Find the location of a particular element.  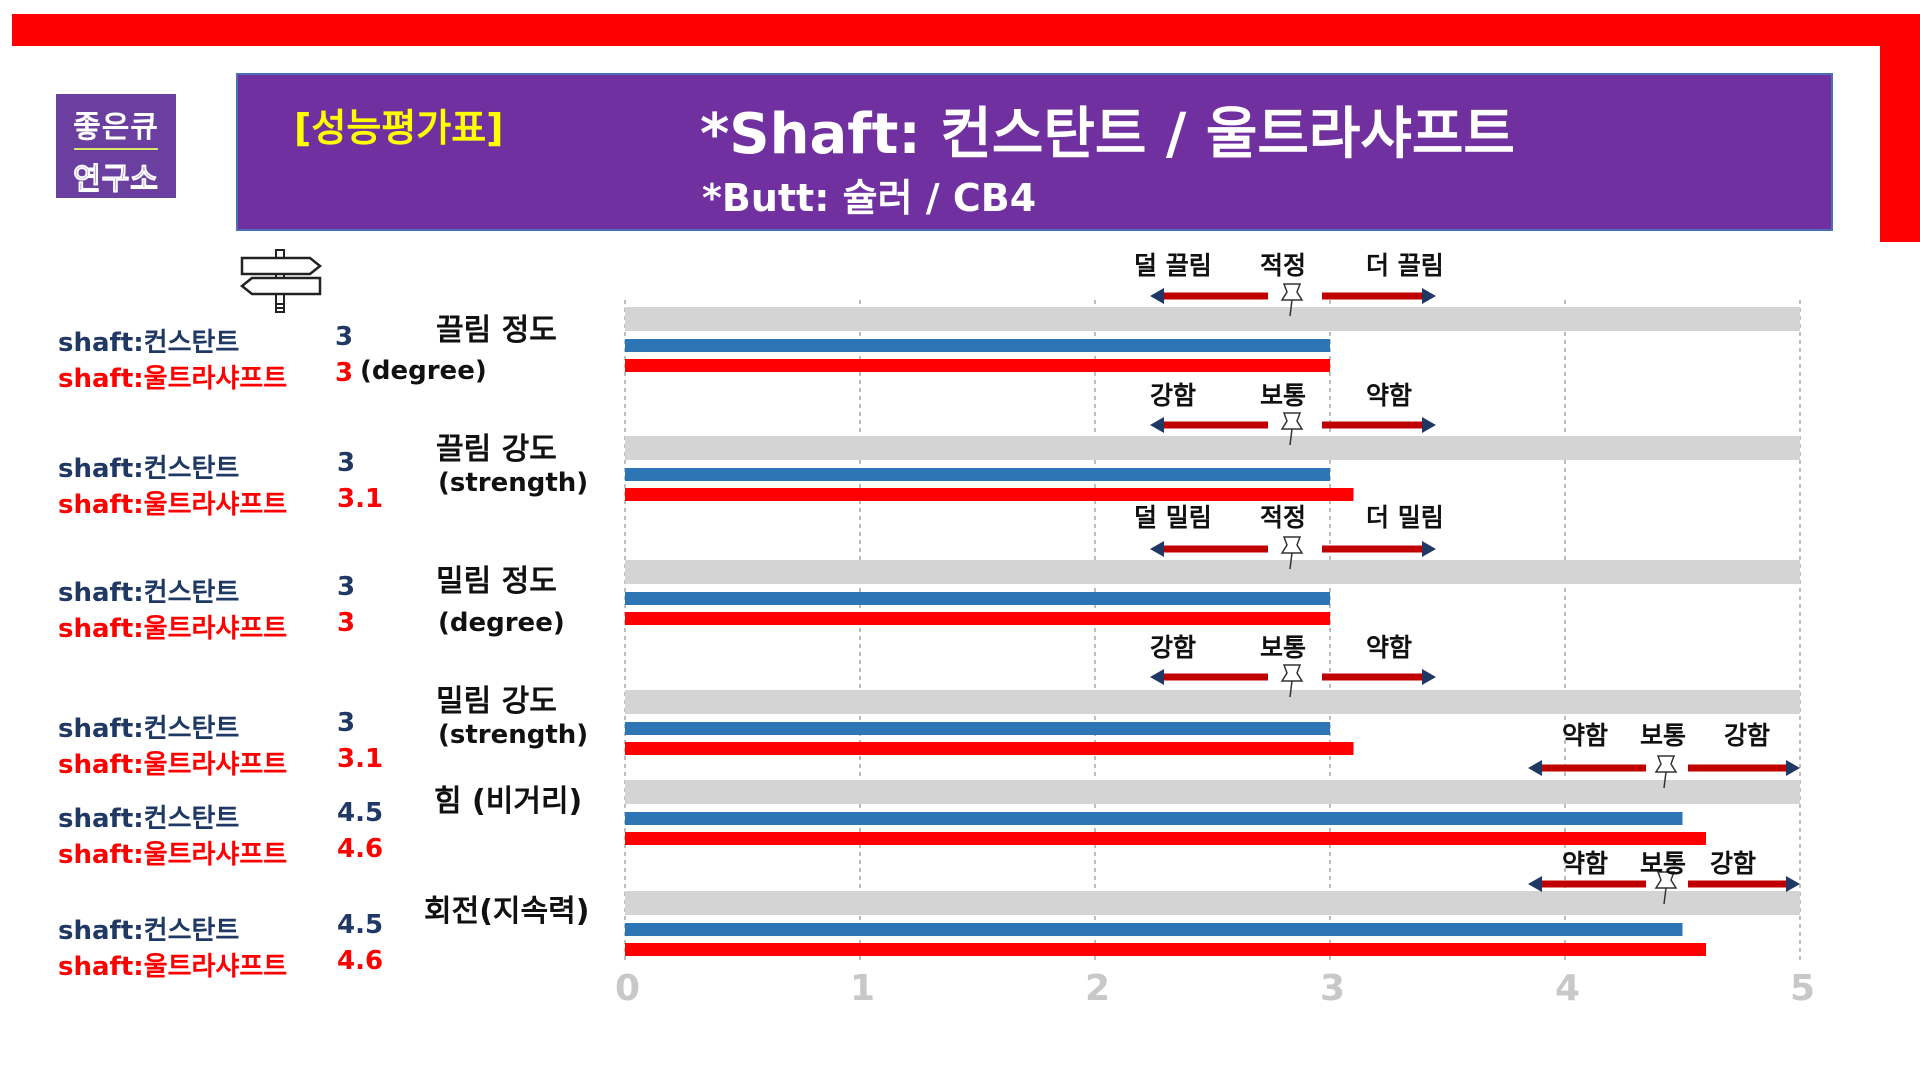

scale-label: 더 밀림 is located at coordinates (1405, 517).